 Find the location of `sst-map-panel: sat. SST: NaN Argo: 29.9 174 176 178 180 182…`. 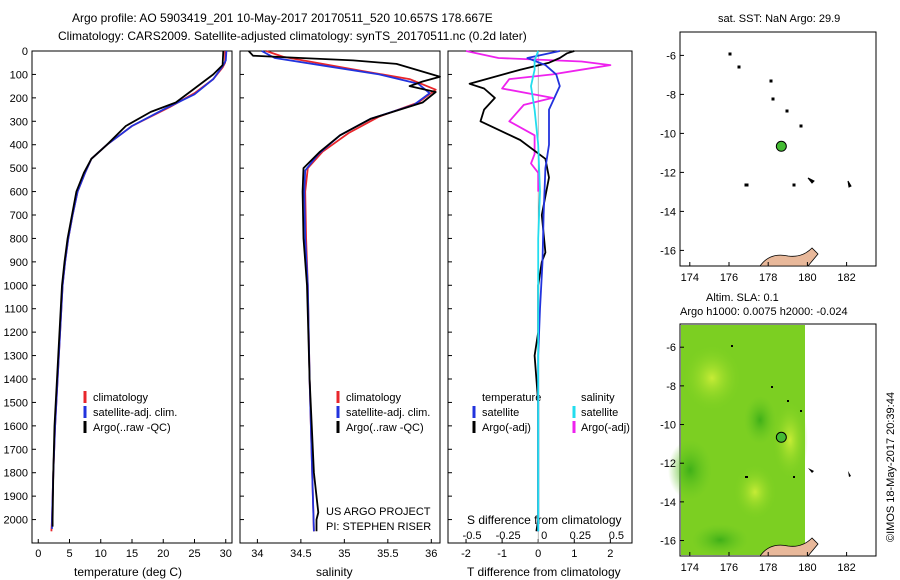

sst-map-panel: sat. SST: NaN Argo: 29.9 174 176 178 180 182… is located at coordinates (768, 148).